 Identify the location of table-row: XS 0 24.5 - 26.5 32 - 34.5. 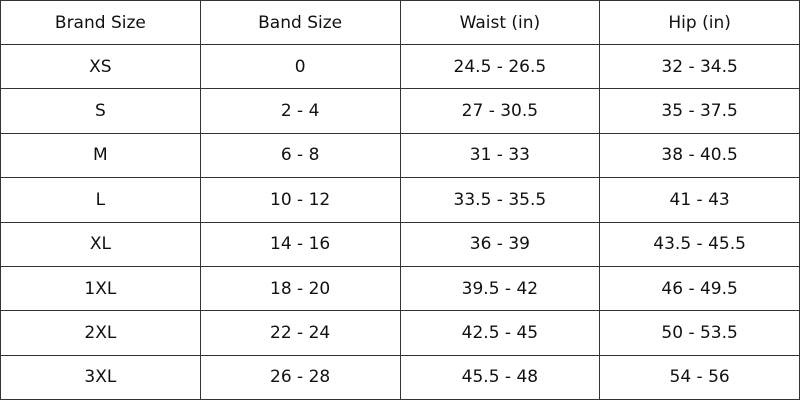
(400, 66).